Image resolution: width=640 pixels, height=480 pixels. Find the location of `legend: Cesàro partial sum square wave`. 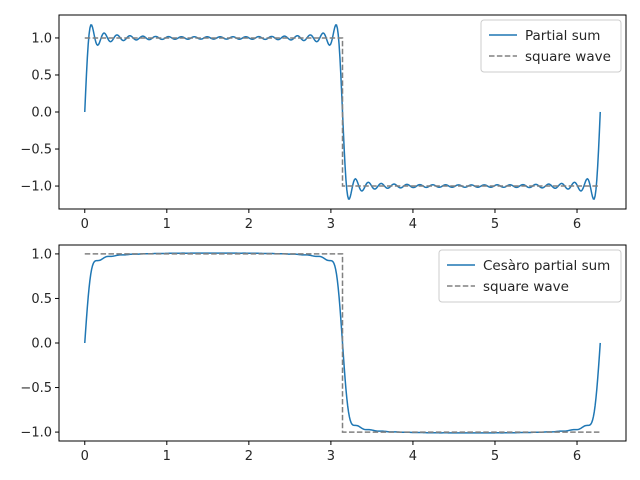

legend: Cesàro partial sum square wave is located at coordinates (530, 276).